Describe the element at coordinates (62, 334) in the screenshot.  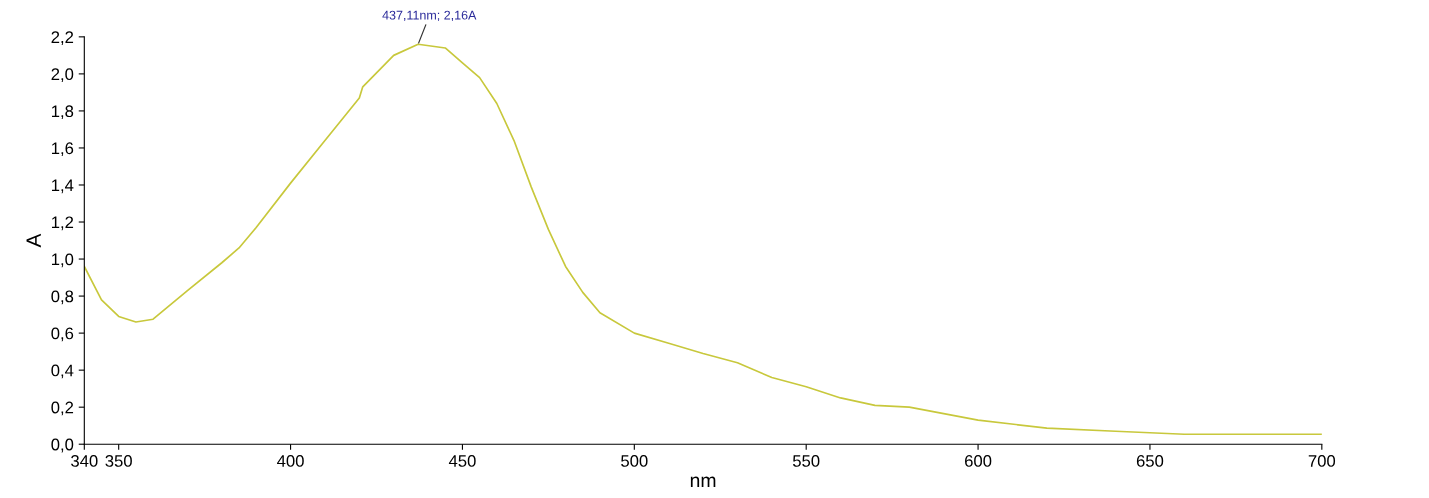
I see `y-tick-label: 0,6` at that location.